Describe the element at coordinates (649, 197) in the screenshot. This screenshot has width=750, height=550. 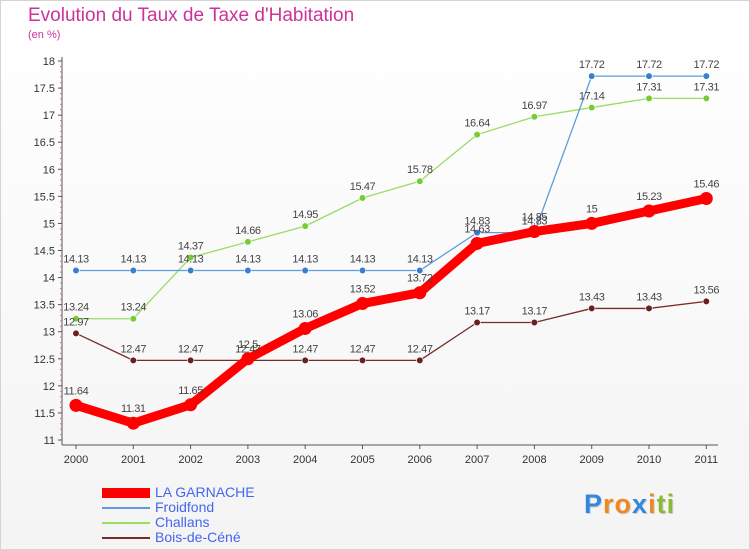
I see `data-label: 15.23` at that location.